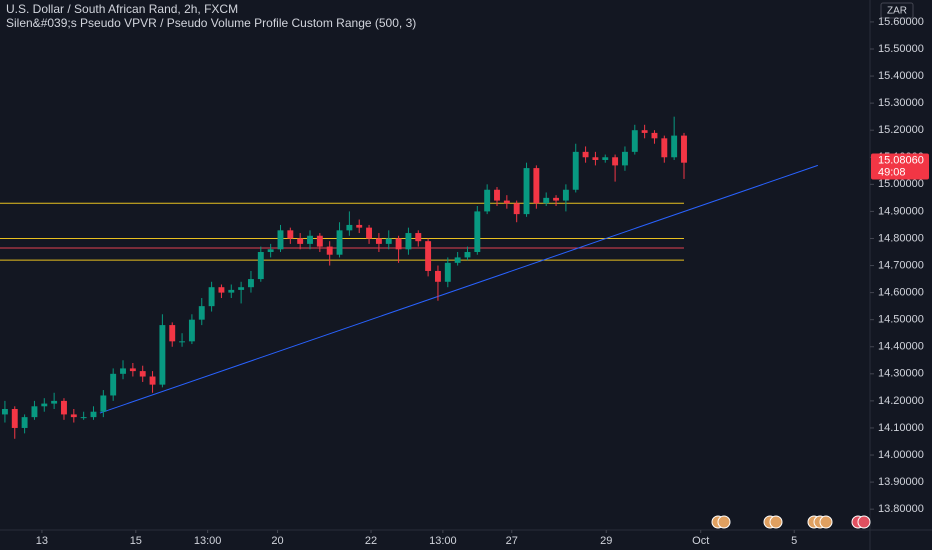  Describe the element at coordinates (901, 211) in the screenshot. I see `y-tick-label: 14.90000` at that location.